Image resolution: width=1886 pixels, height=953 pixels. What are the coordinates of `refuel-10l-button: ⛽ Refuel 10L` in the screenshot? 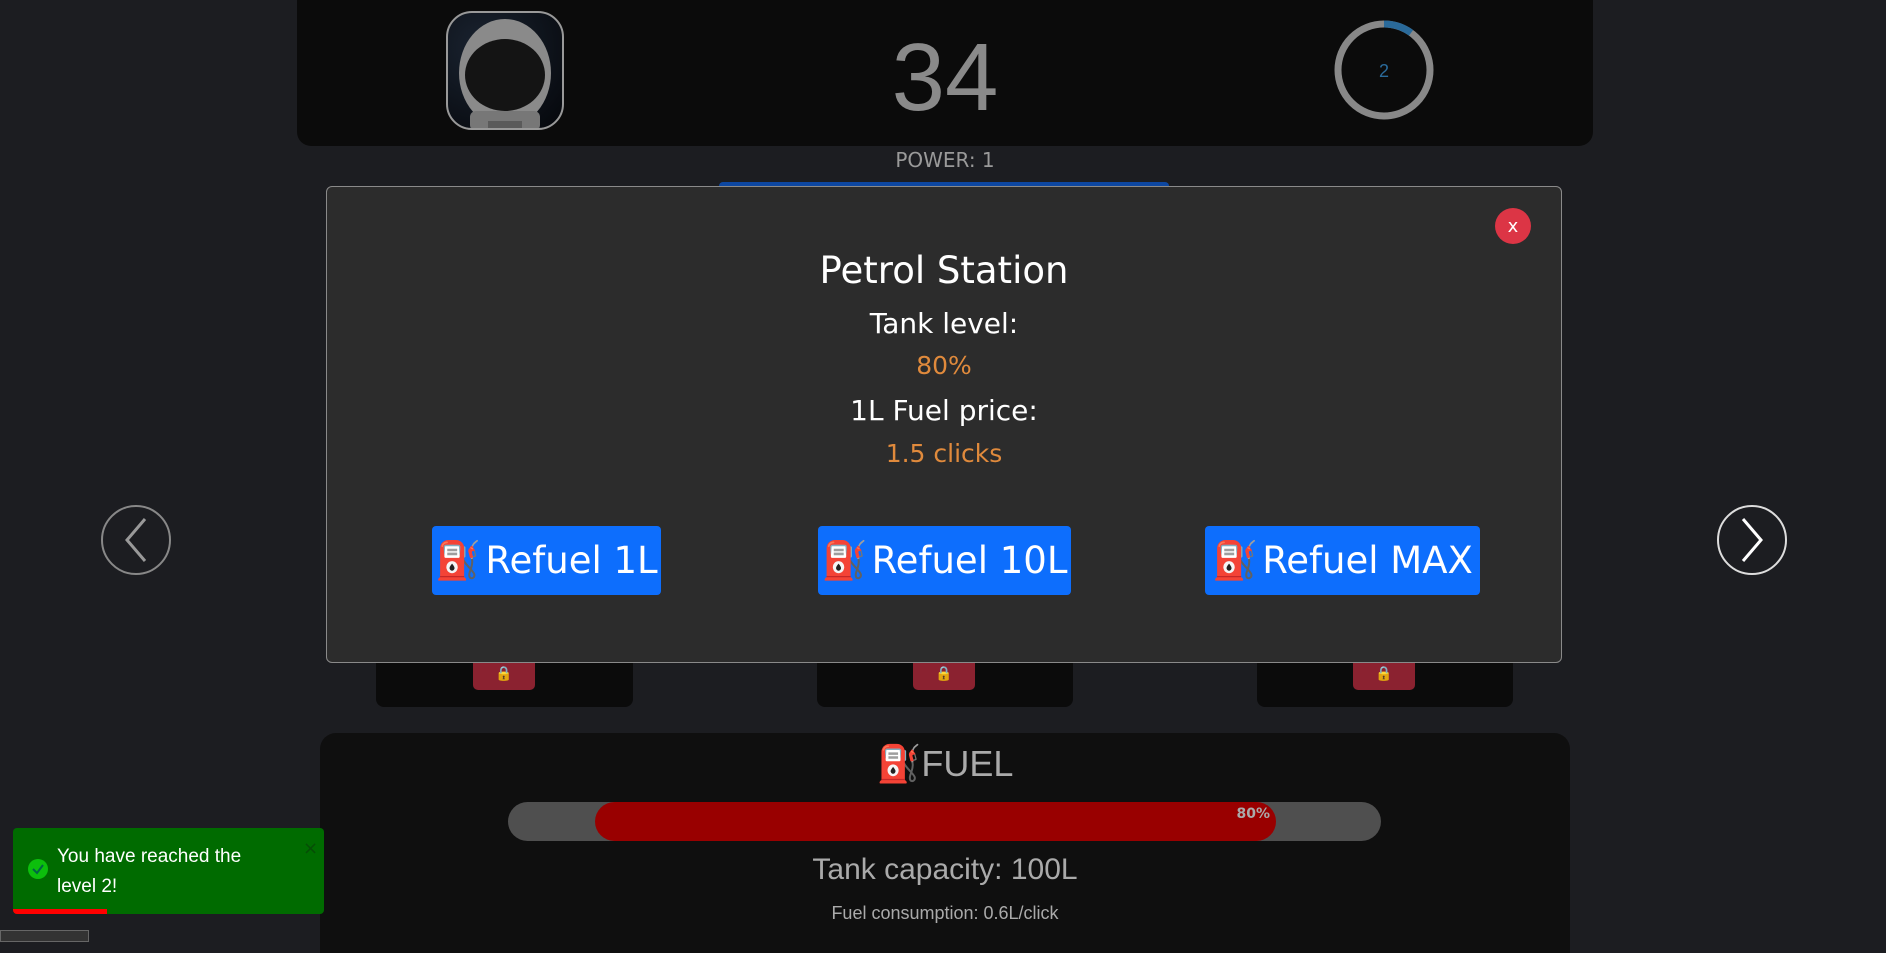 It's located at (944, 560).